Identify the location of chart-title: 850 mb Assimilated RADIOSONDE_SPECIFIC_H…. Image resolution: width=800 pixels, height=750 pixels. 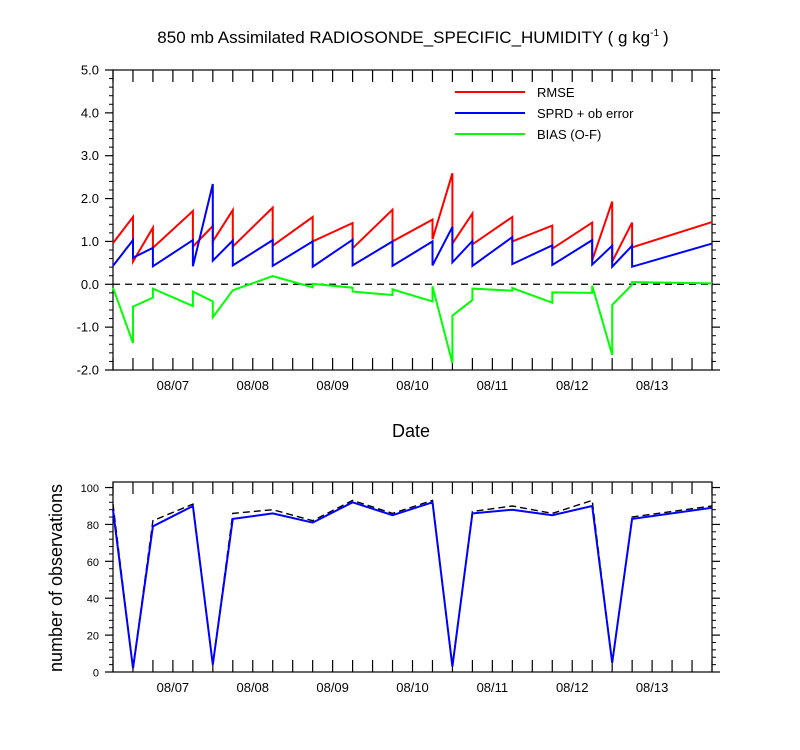
(412, 37).